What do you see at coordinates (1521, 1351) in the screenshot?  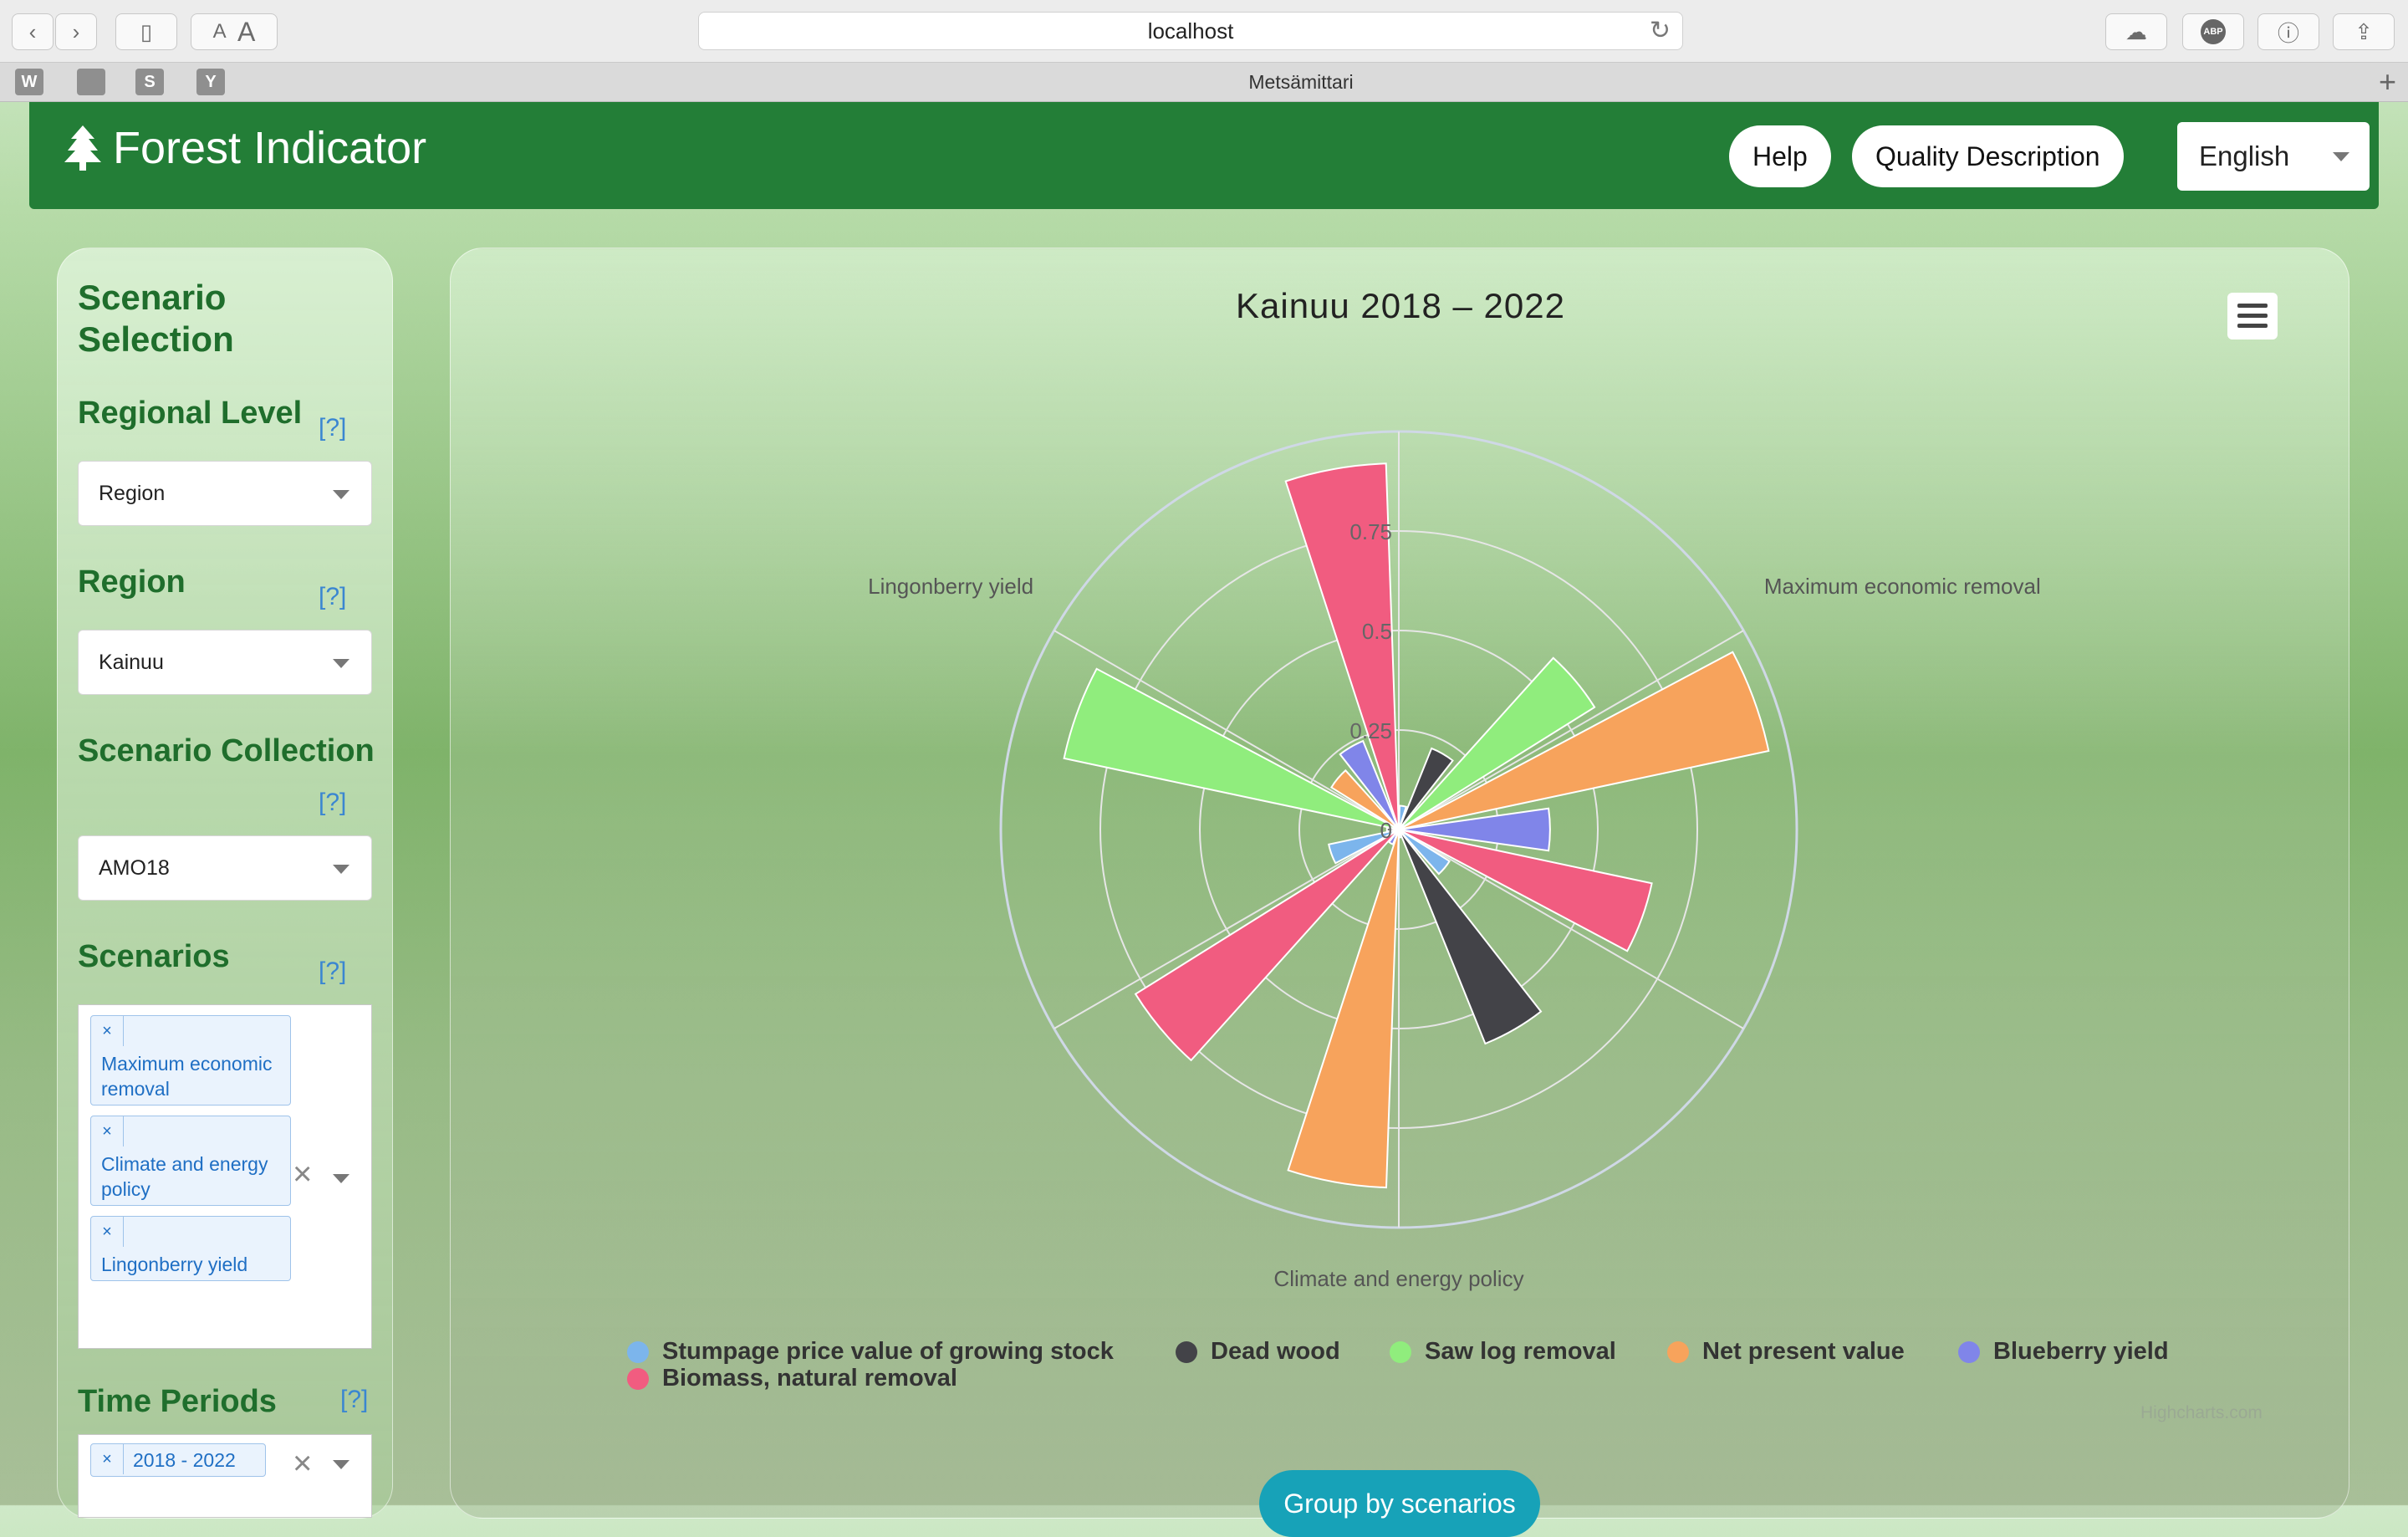 I see `legend-label: Saw log removal` at bounding box center [1521, 1351].